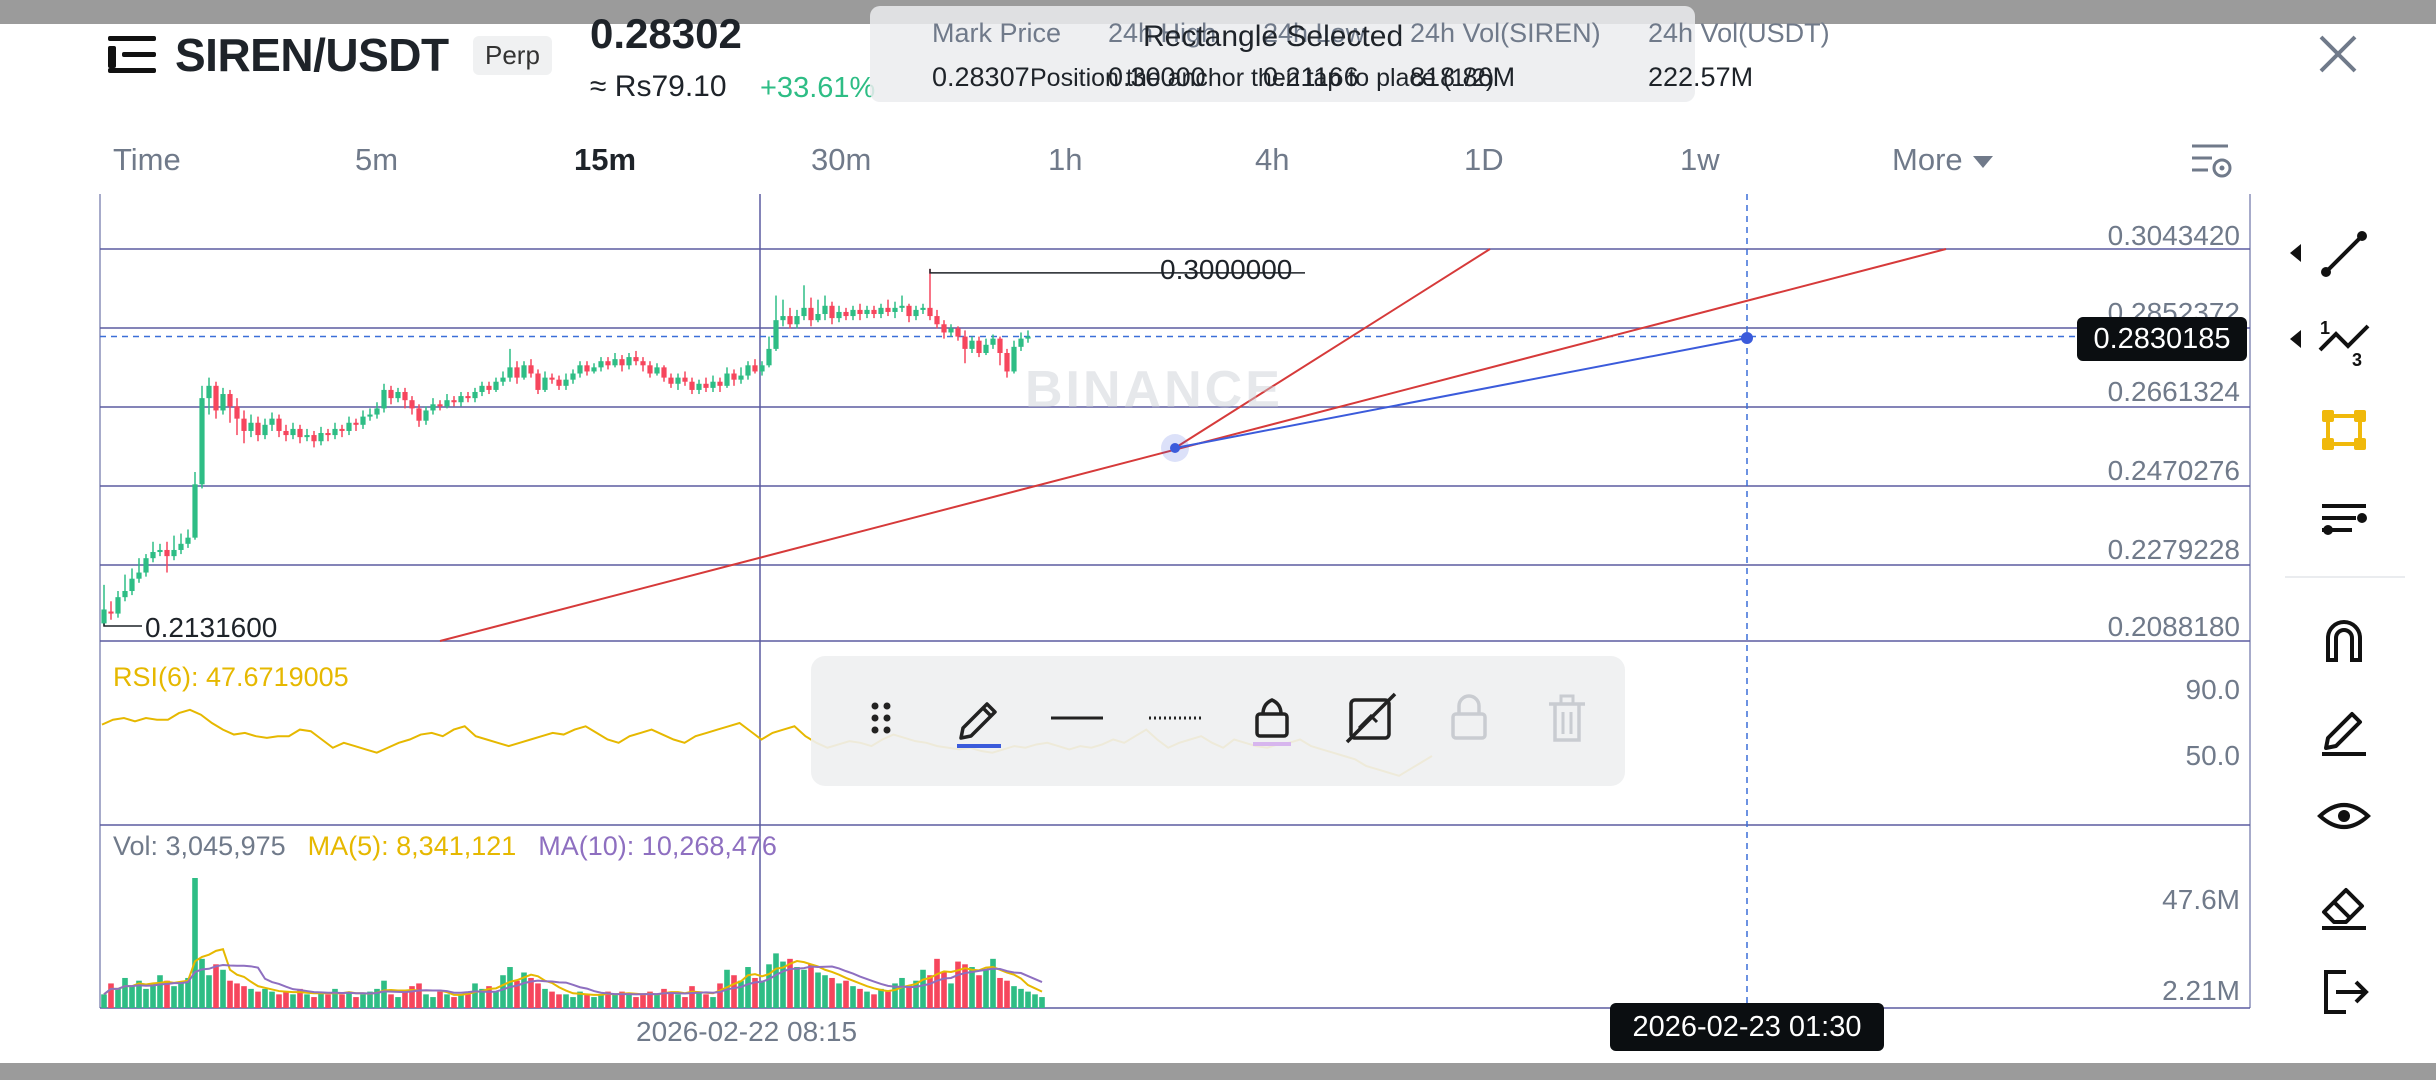  What do you see at coordinates (1942, 160) in the screenshot?
I see `tab-more: More` at bounding box center [1942, 160].